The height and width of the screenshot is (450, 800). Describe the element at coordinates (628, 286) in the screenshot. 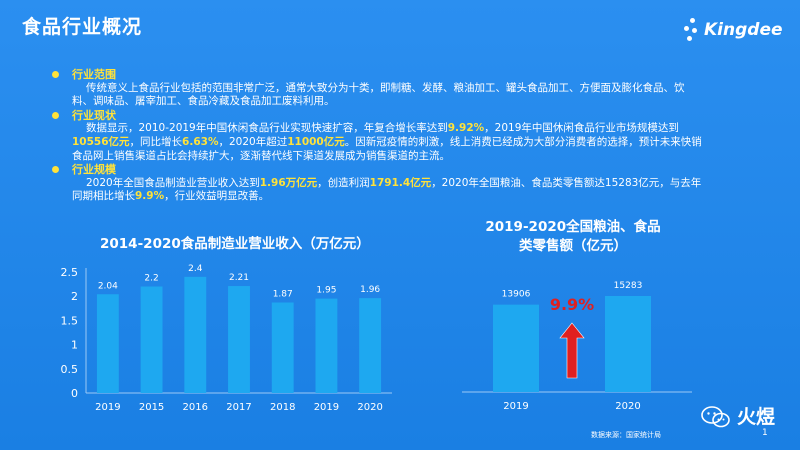

I see `data-label: 15283` at that location.